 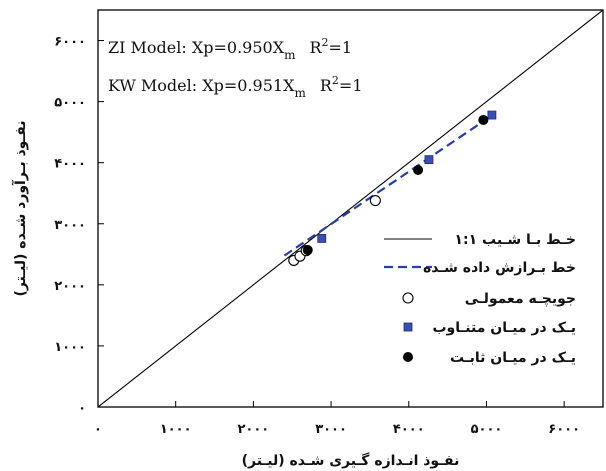 I want to click on x-tick-label: ۱۰۰۰, so click(x=176, y=429).